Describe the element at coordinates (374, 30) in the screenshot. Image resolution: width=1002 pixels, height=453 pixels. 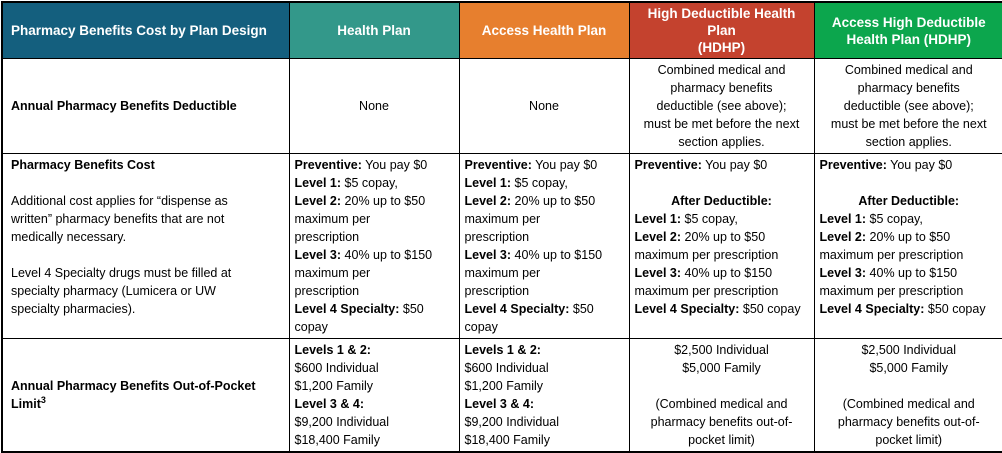
I see `column-header-health-plan: Health Plan` at that location.